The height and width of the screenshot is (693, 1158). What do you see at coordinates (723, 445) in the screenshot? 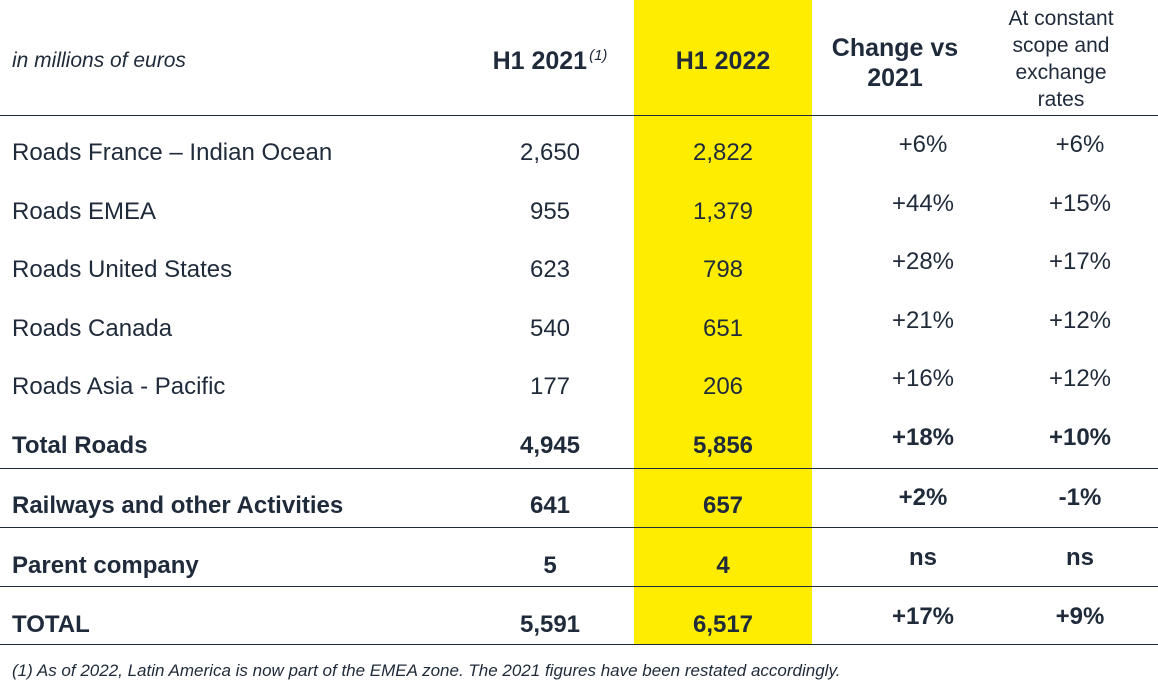
I see `value-h1-2022: 5,856` at bounding box center [723, 445].